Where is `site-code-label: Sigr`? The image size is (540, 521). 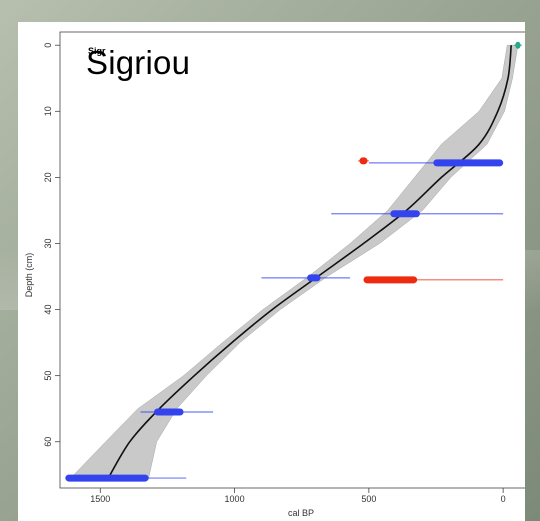
site-code-label: Sigr is located at coordinates (97, 51).